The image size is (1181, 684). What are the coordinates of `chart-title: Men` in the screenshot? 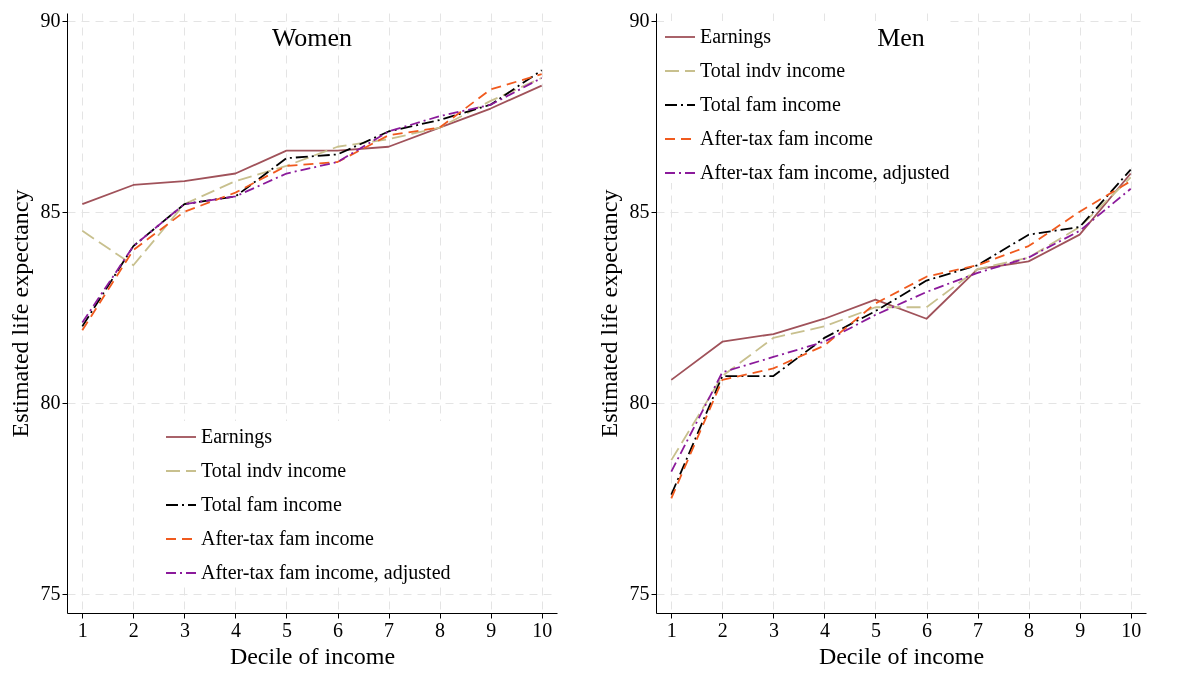 It's located at (901, 37).